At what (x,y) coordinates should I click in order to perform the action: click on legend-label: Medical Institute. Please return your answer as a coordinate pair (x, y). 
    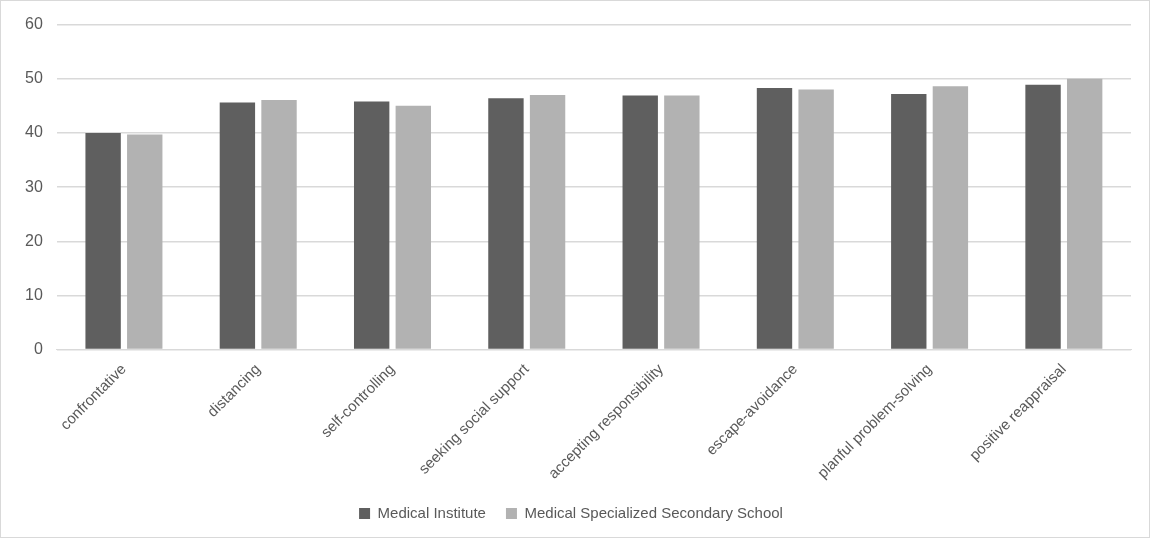
    Looking at the image, I should click on (431, 512).